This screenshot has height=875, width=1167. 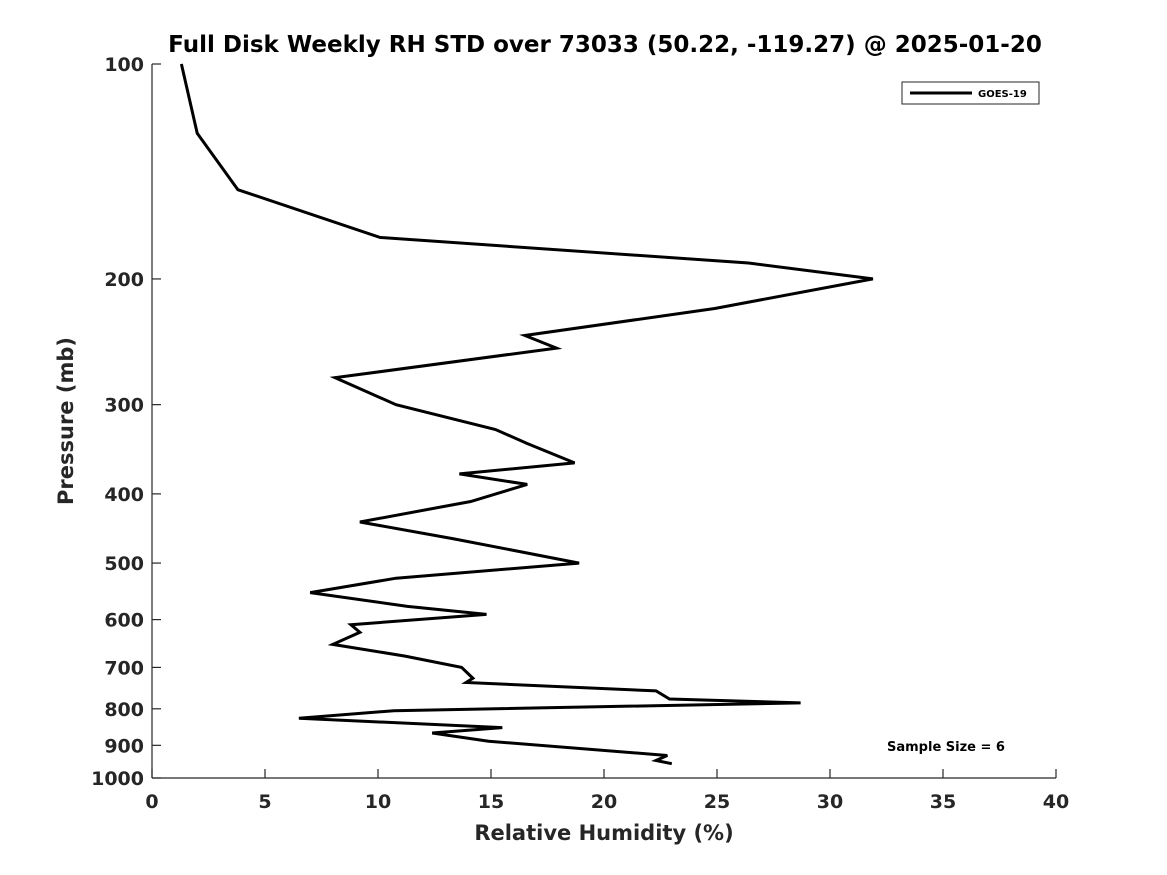 What do you see at coordinates (717, 802) in the screenshot?
I see `x-tick-label: 25` at bounding box center [717, 802].